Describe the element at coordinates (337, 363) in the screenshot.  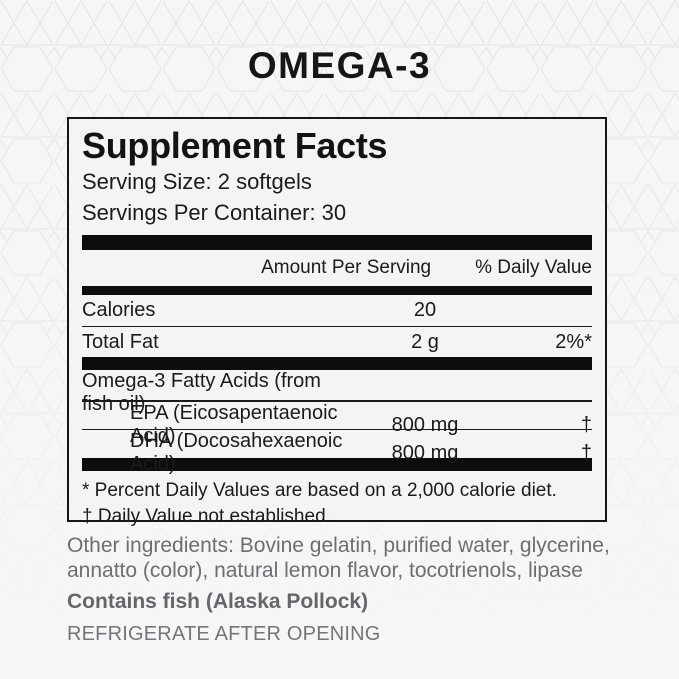
I see `divider-bar-thick-middle` at that location.